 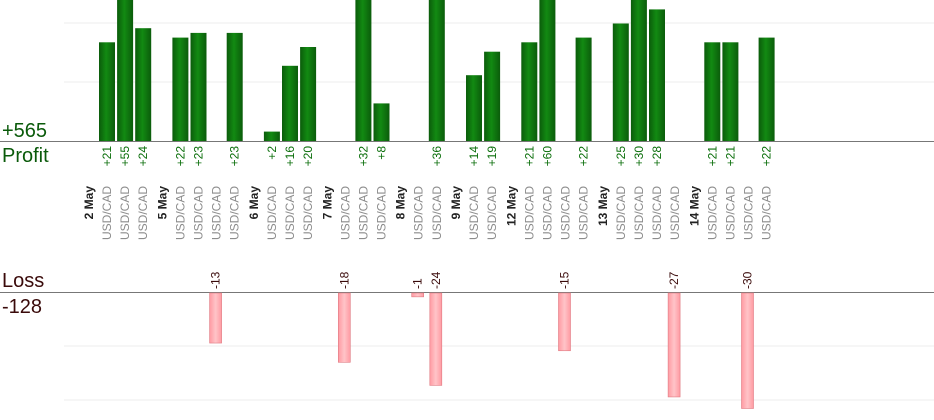 I want to click on loss-value-label: -24, so click(x=436, y=280).